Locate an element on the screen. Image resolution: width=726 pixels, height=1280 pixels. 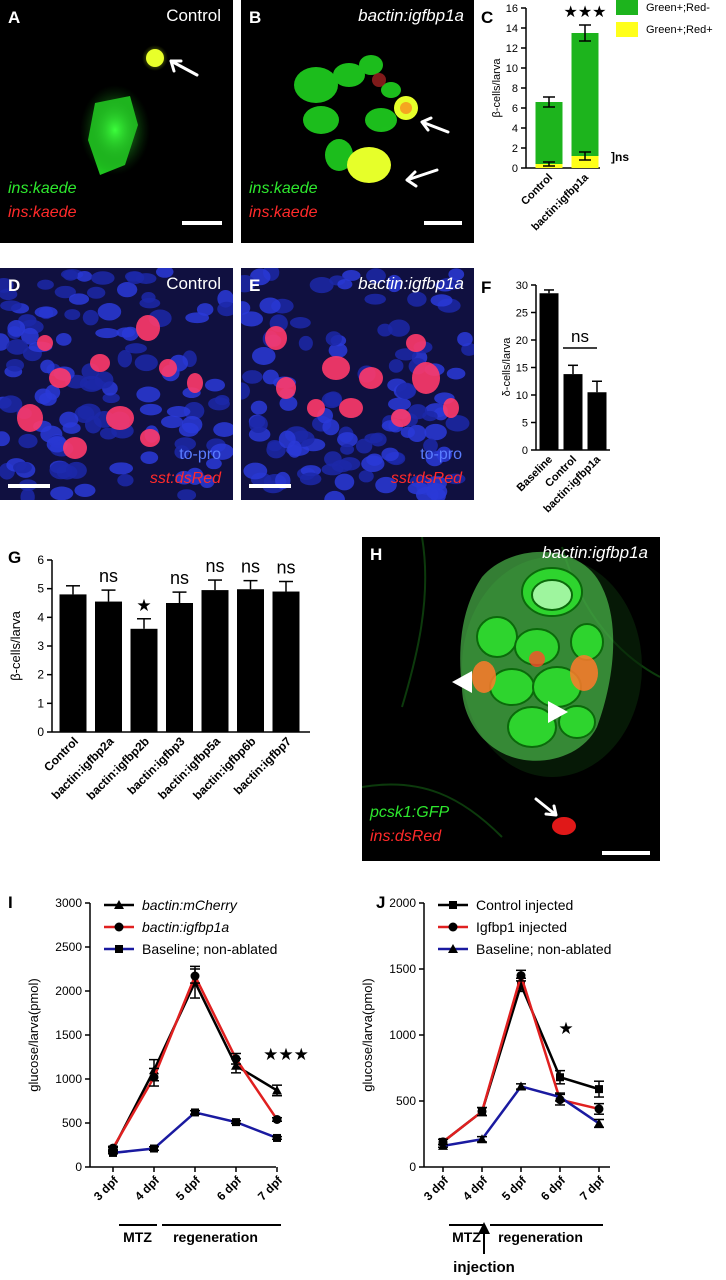
mtz-label: MTZ is located at coordinates (466, 1237).